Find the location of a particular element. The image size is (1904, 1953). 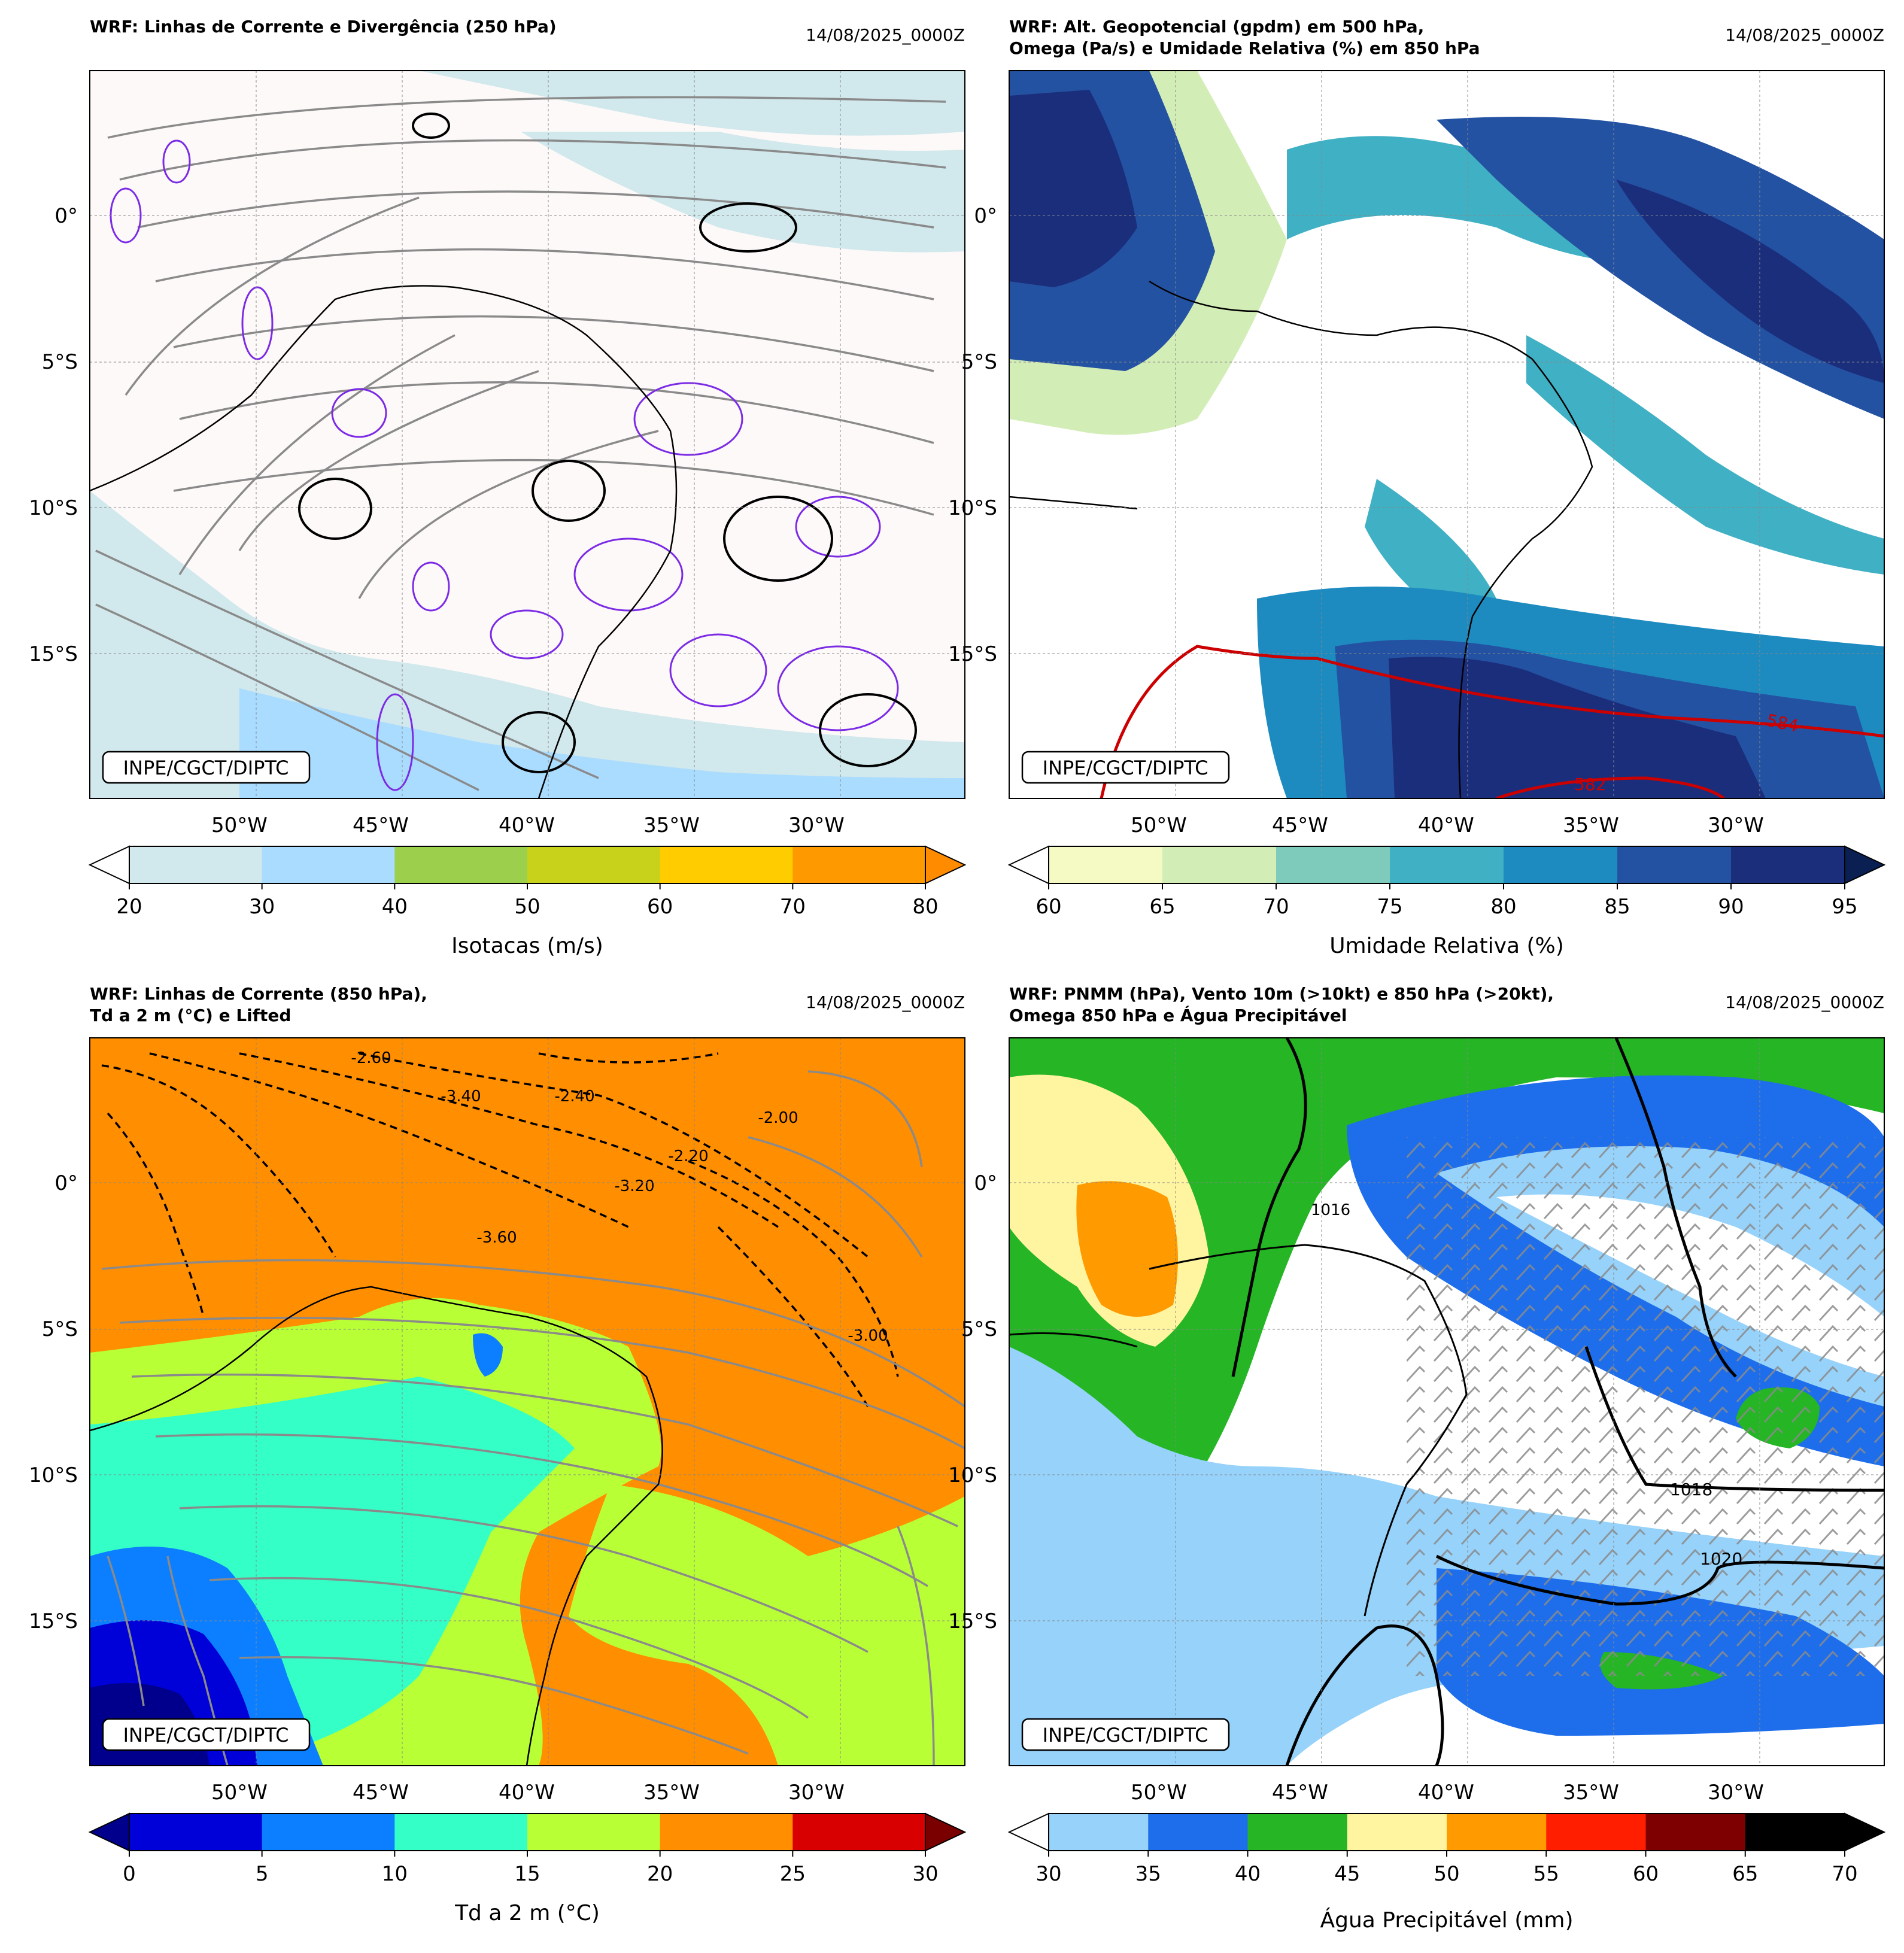

colorbar-tick-label: 5 is located at coordinates (262, 1874).